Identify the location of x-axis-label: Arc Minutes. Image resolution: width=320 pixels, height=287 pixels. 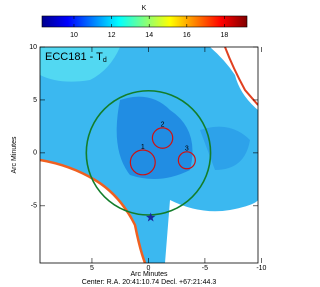
(149, 274).